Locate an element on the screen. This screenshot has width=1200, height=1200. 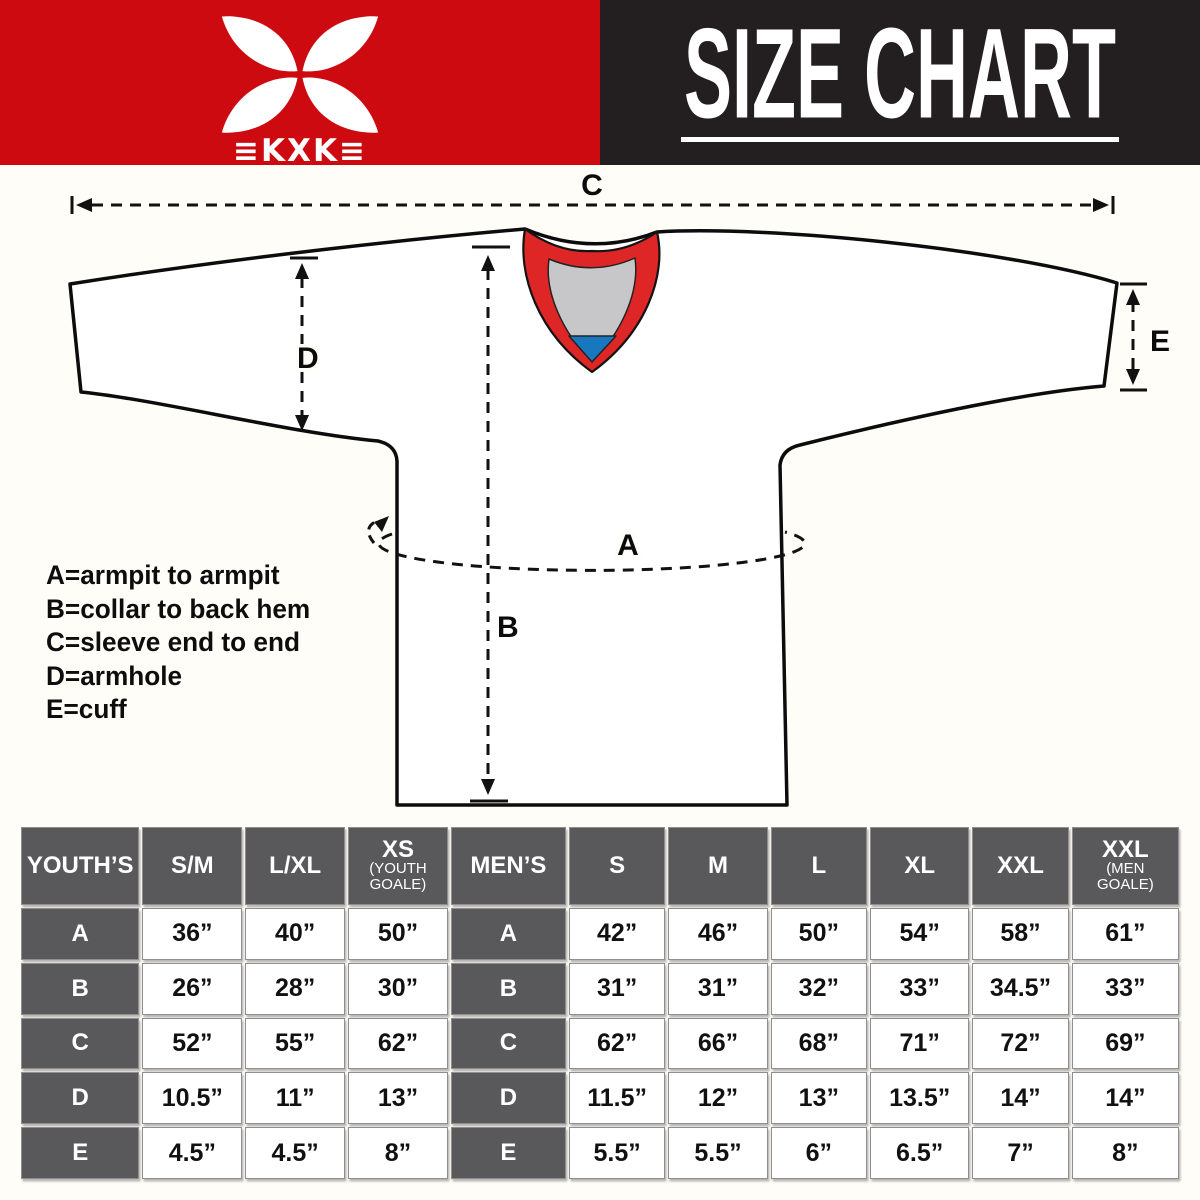
size-value-cell: 68” is located at coordinates (819, 1043).